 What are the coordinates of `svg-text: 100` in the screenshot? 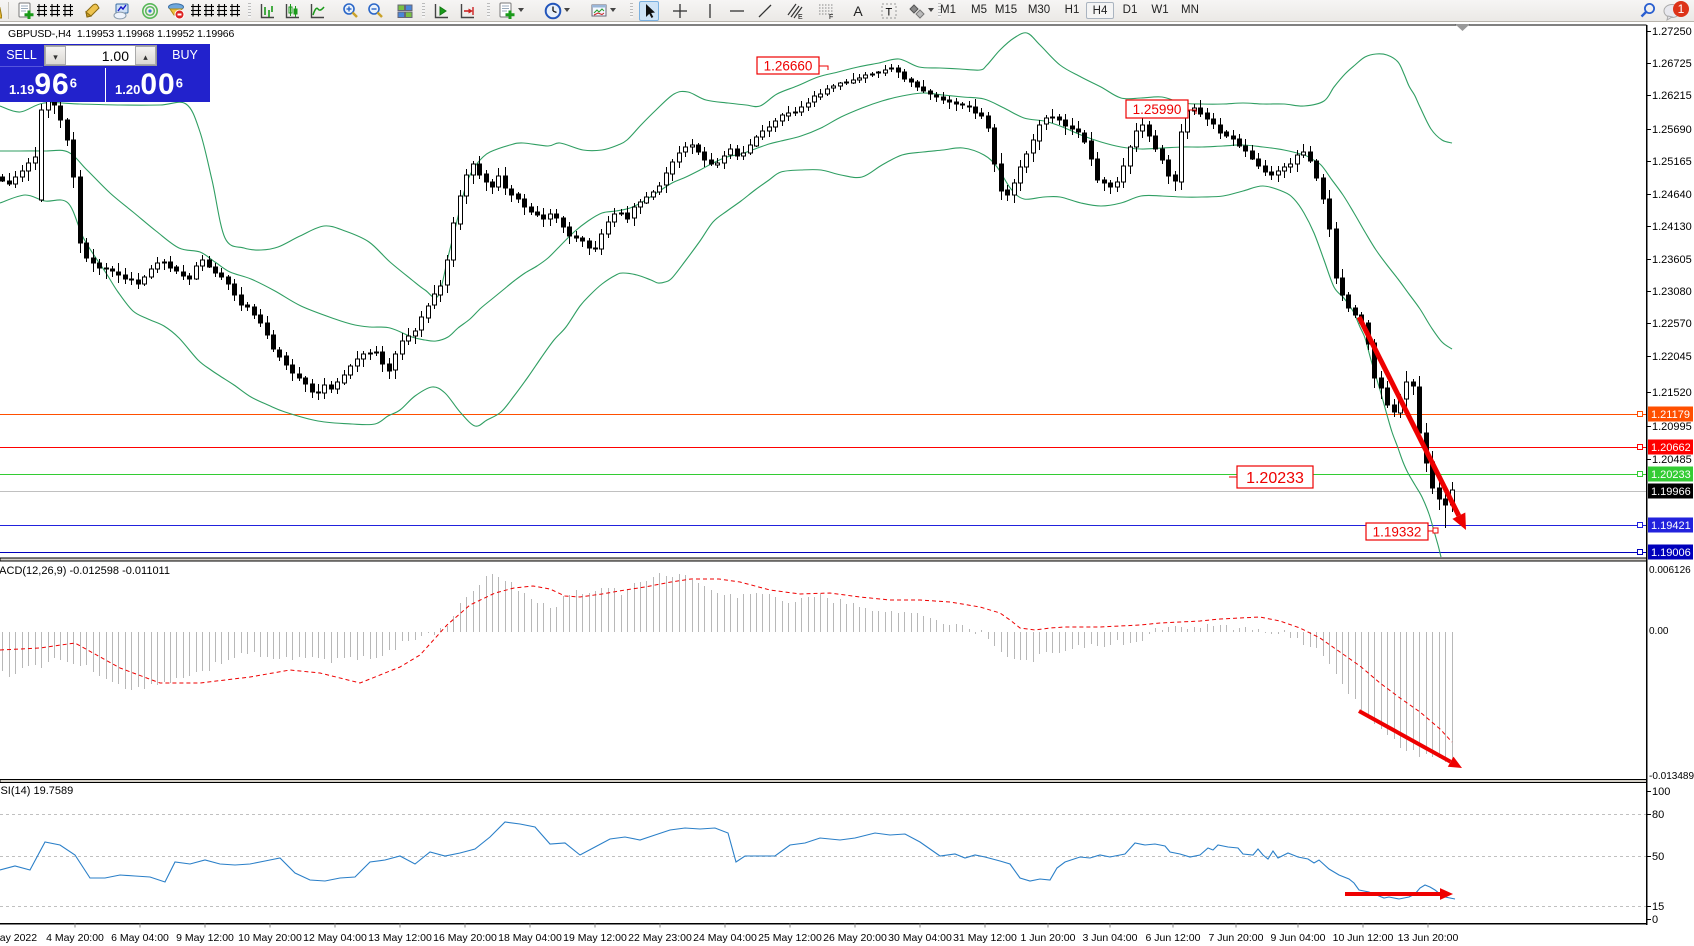 It's located at (1661, 792).